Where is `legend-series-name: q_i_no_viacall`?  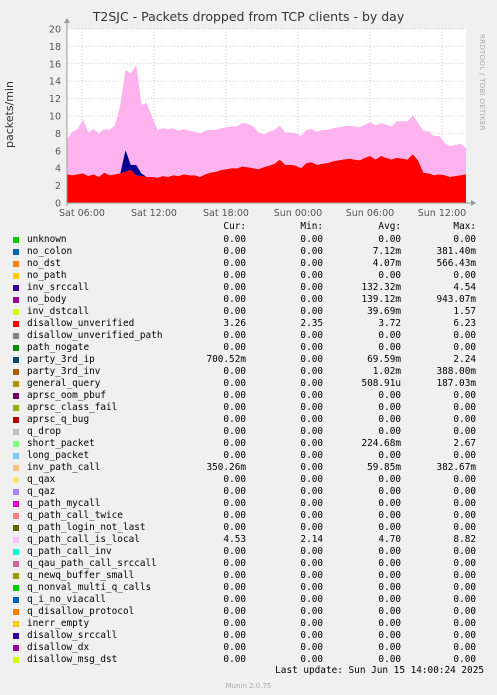 legend-series-name: q_i_no_viacall is located at coordinates (67, 599).